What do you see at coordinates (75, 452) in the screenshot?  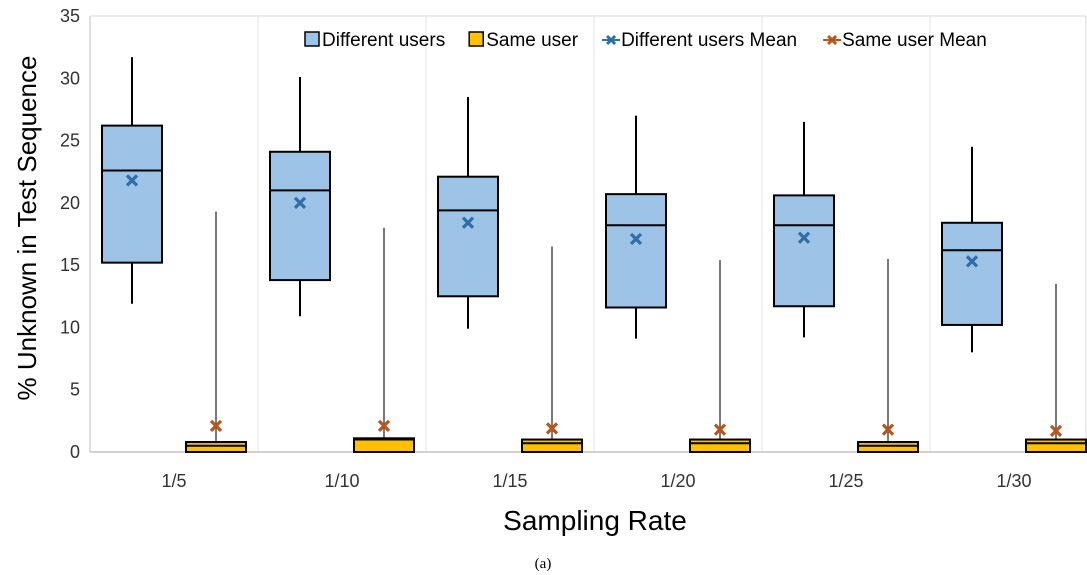 I see `y-tick-label: 0` at bounding box center [75, 452].